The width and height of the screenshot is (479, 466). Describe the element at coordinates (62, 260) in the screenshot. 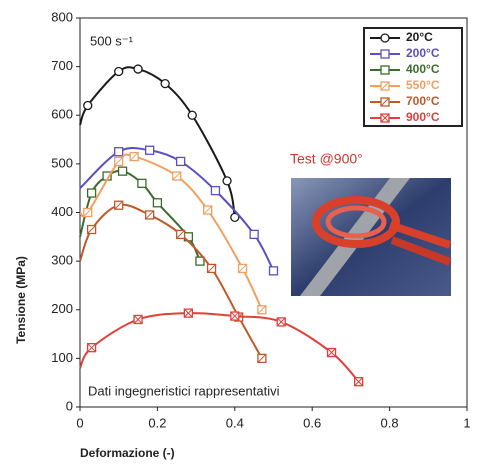

I see `y-tick-label: 300` at that location.